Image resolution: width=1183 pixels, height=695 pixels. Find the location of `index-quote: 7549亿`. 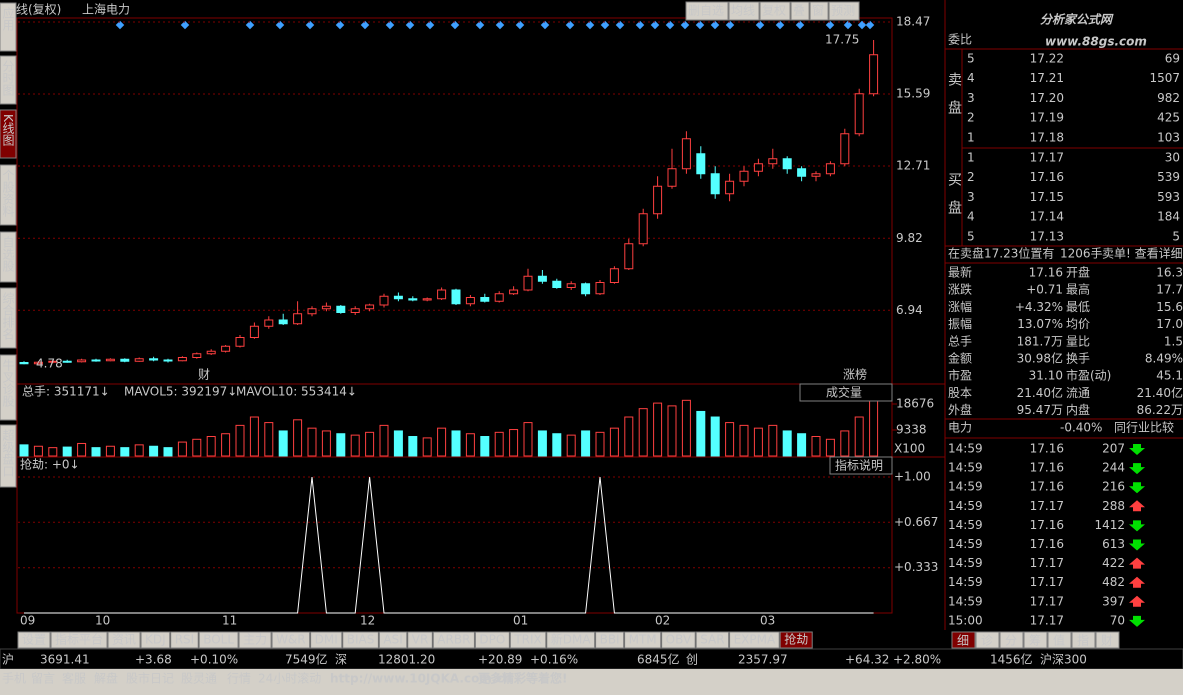

index-quote: 7549亿 is located at coordinates (306, 659).